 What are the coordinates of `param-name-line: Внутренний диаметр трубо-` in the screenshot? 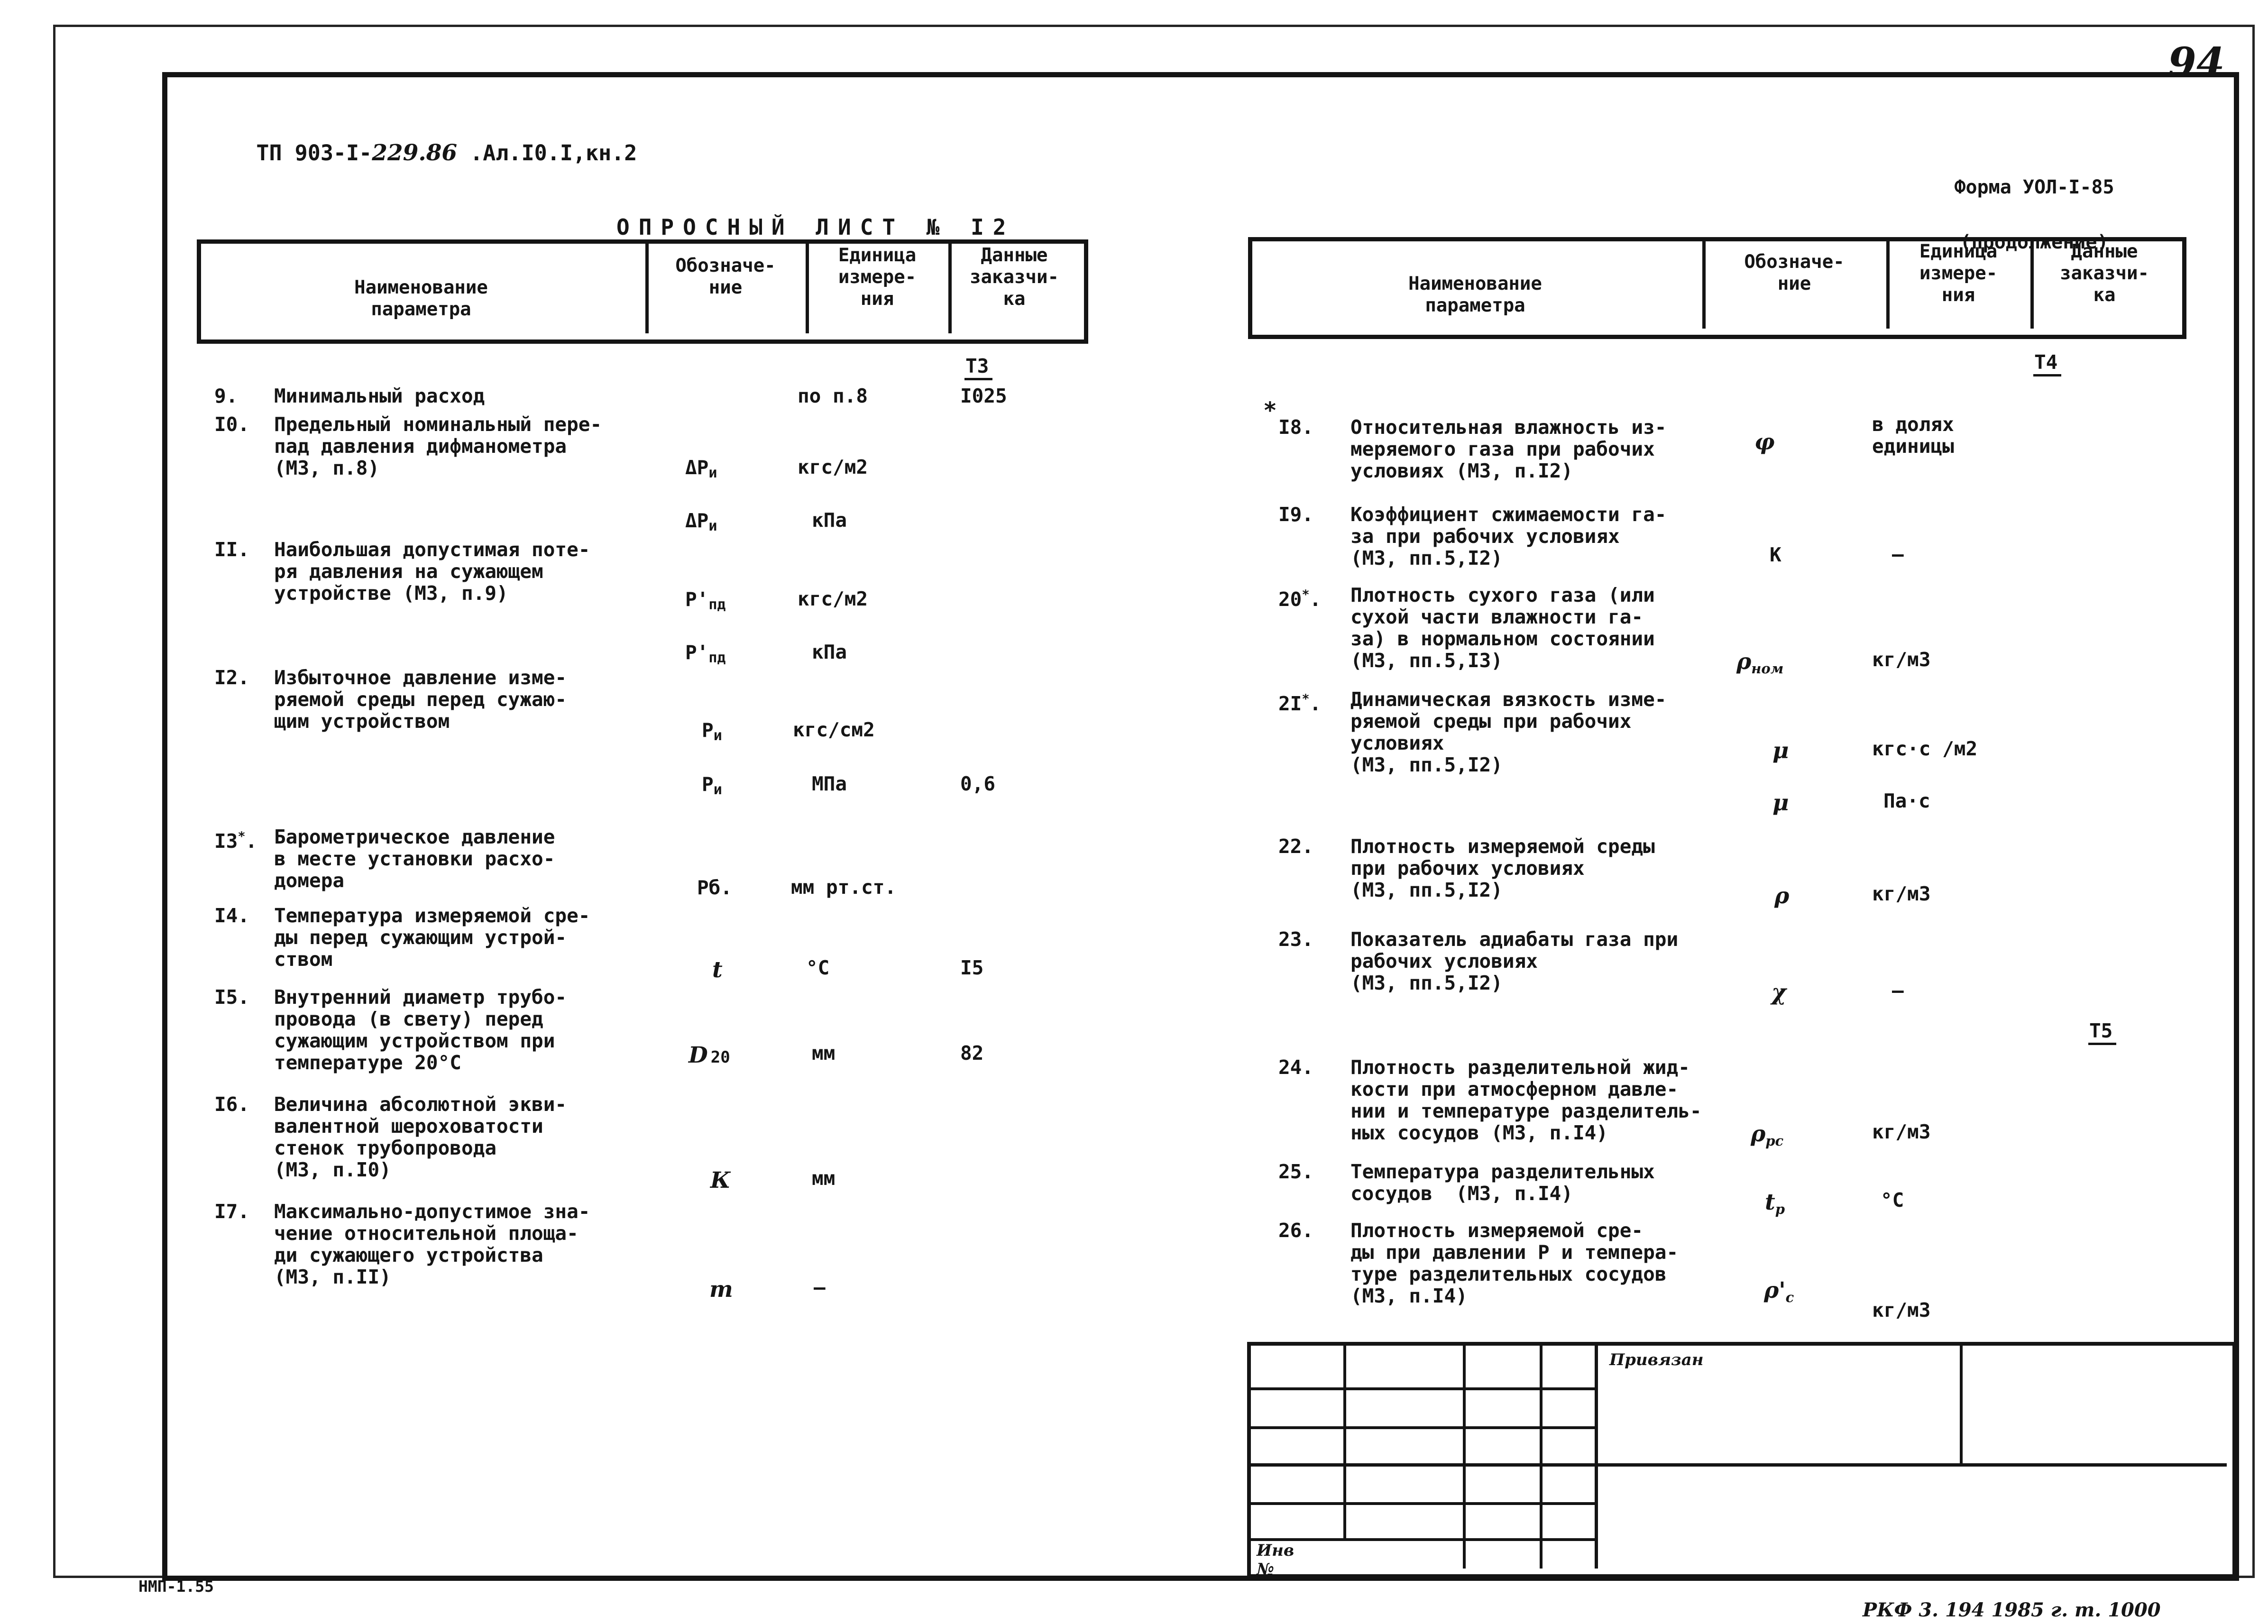 It's located at (420, 997).